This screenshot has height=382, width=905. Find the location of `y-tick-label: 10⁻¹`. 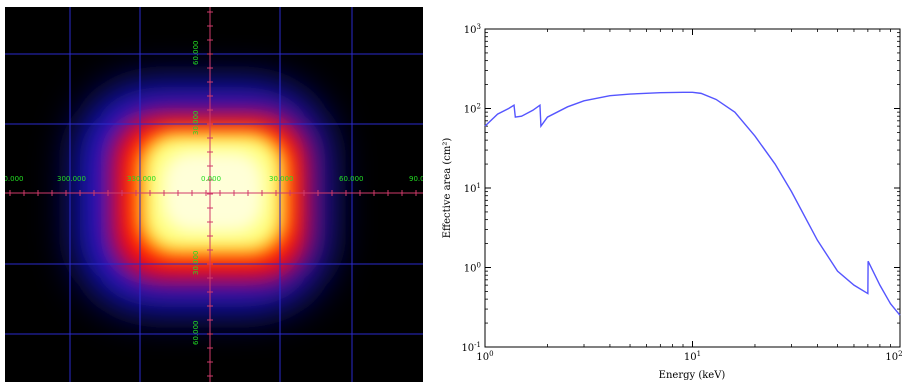

y-tick-label: 10⁻¹ is located at coordinates (471, 347).